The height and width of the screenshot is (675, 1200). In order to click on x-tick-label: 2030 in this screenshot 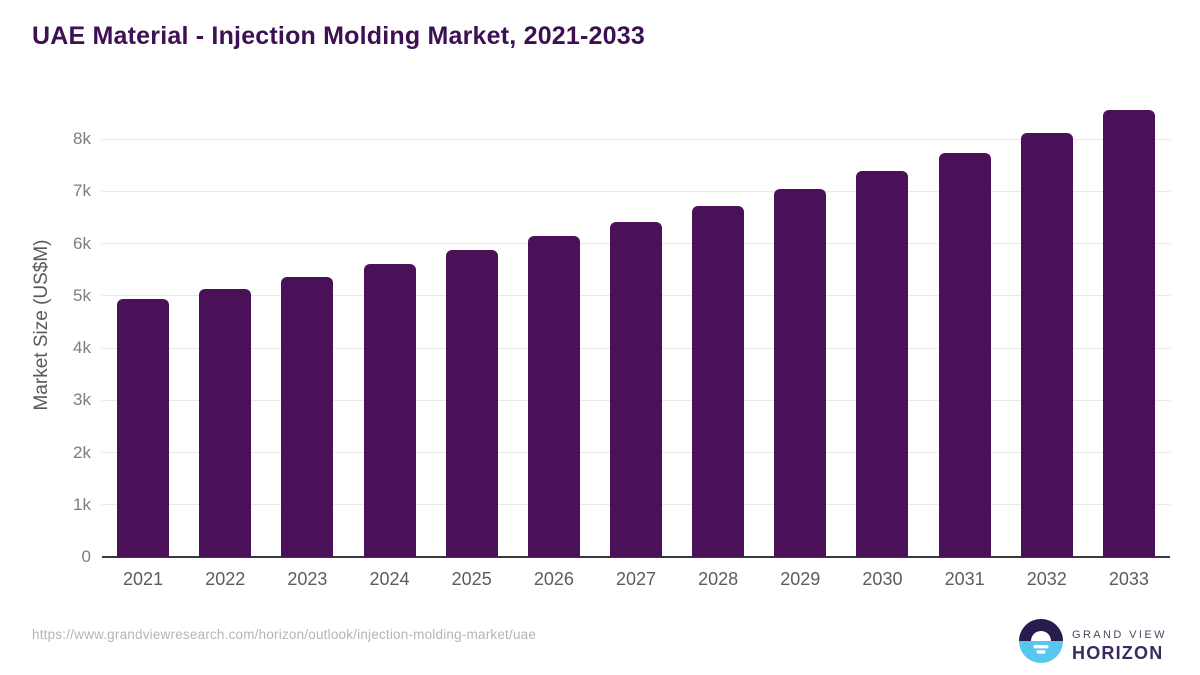, I will do `click(882, 579)`.